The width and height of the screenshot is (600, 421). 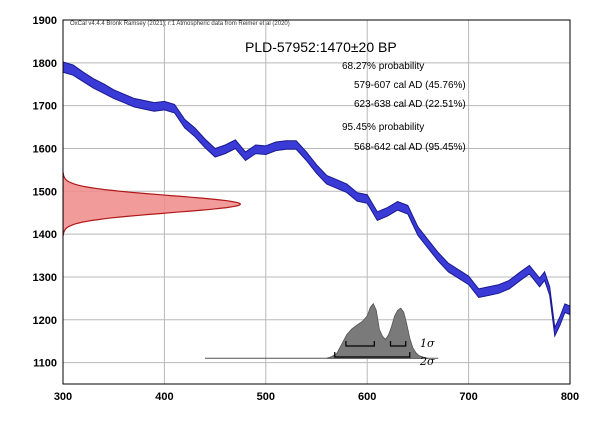 What do you see at coordinates (45, 278) in the screenshot?
I see `y-tick-label: 1300` at bounding box center [45, 278].